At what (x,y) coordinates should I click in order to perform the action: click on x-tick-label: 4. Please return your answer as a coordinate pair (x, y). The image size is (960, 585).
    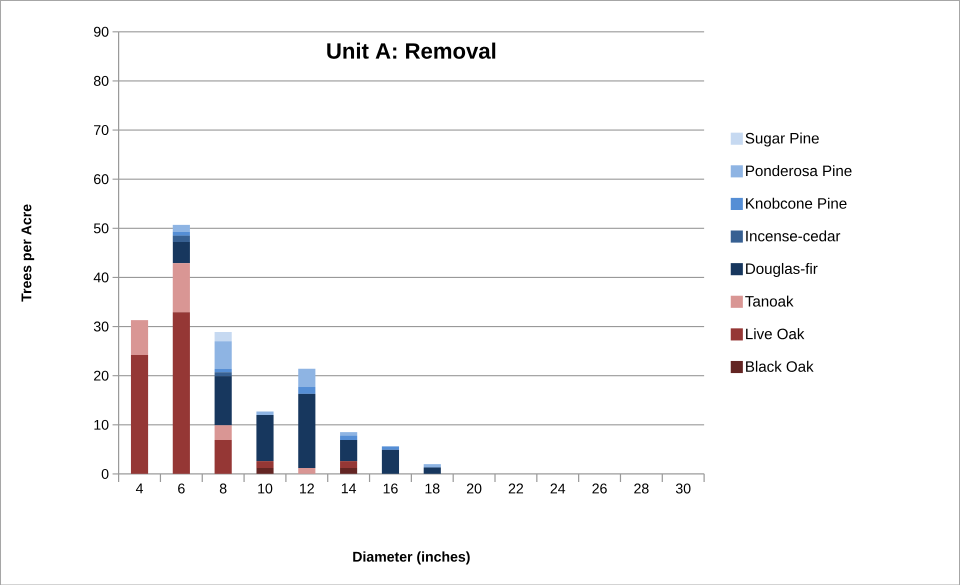
    Looking at the image, I should click on (140, 488).